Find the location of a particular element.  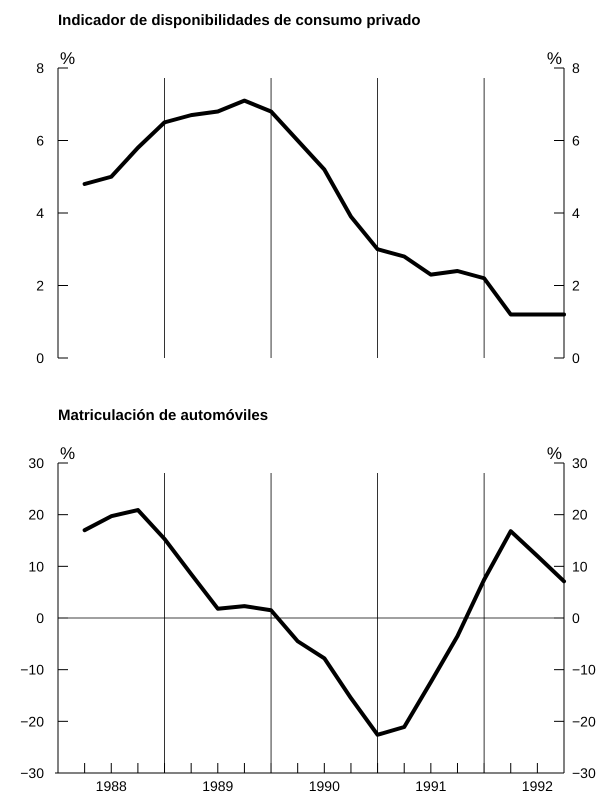

y-tick-label: 4 is located at coordinates (40, 213).